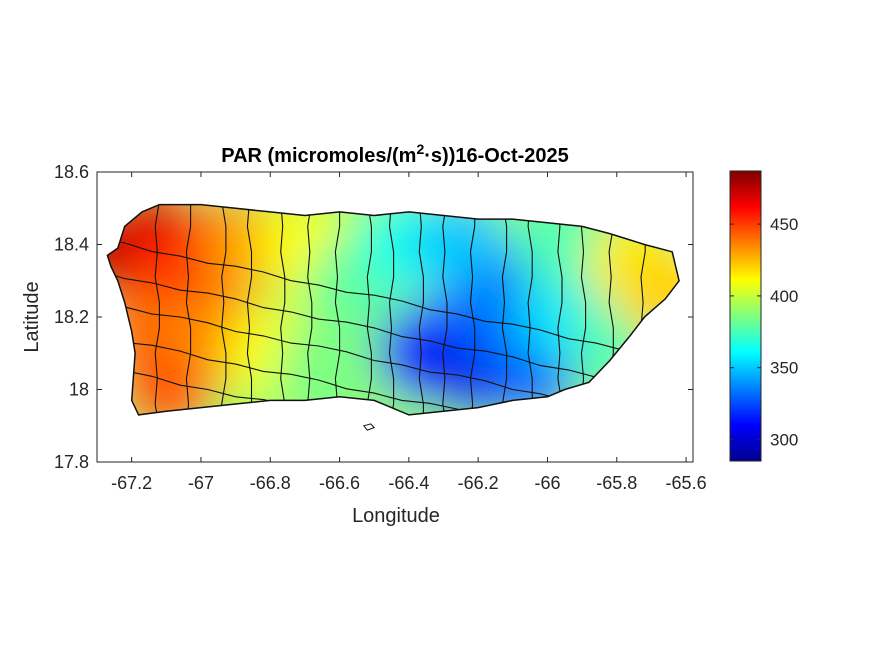 The width and height of the screenshot is (875, 656). What do you see at coordinates (396, 516) in the screenshot?
I see `x-axis-label: Longitude` at bounding box center [396, 516].